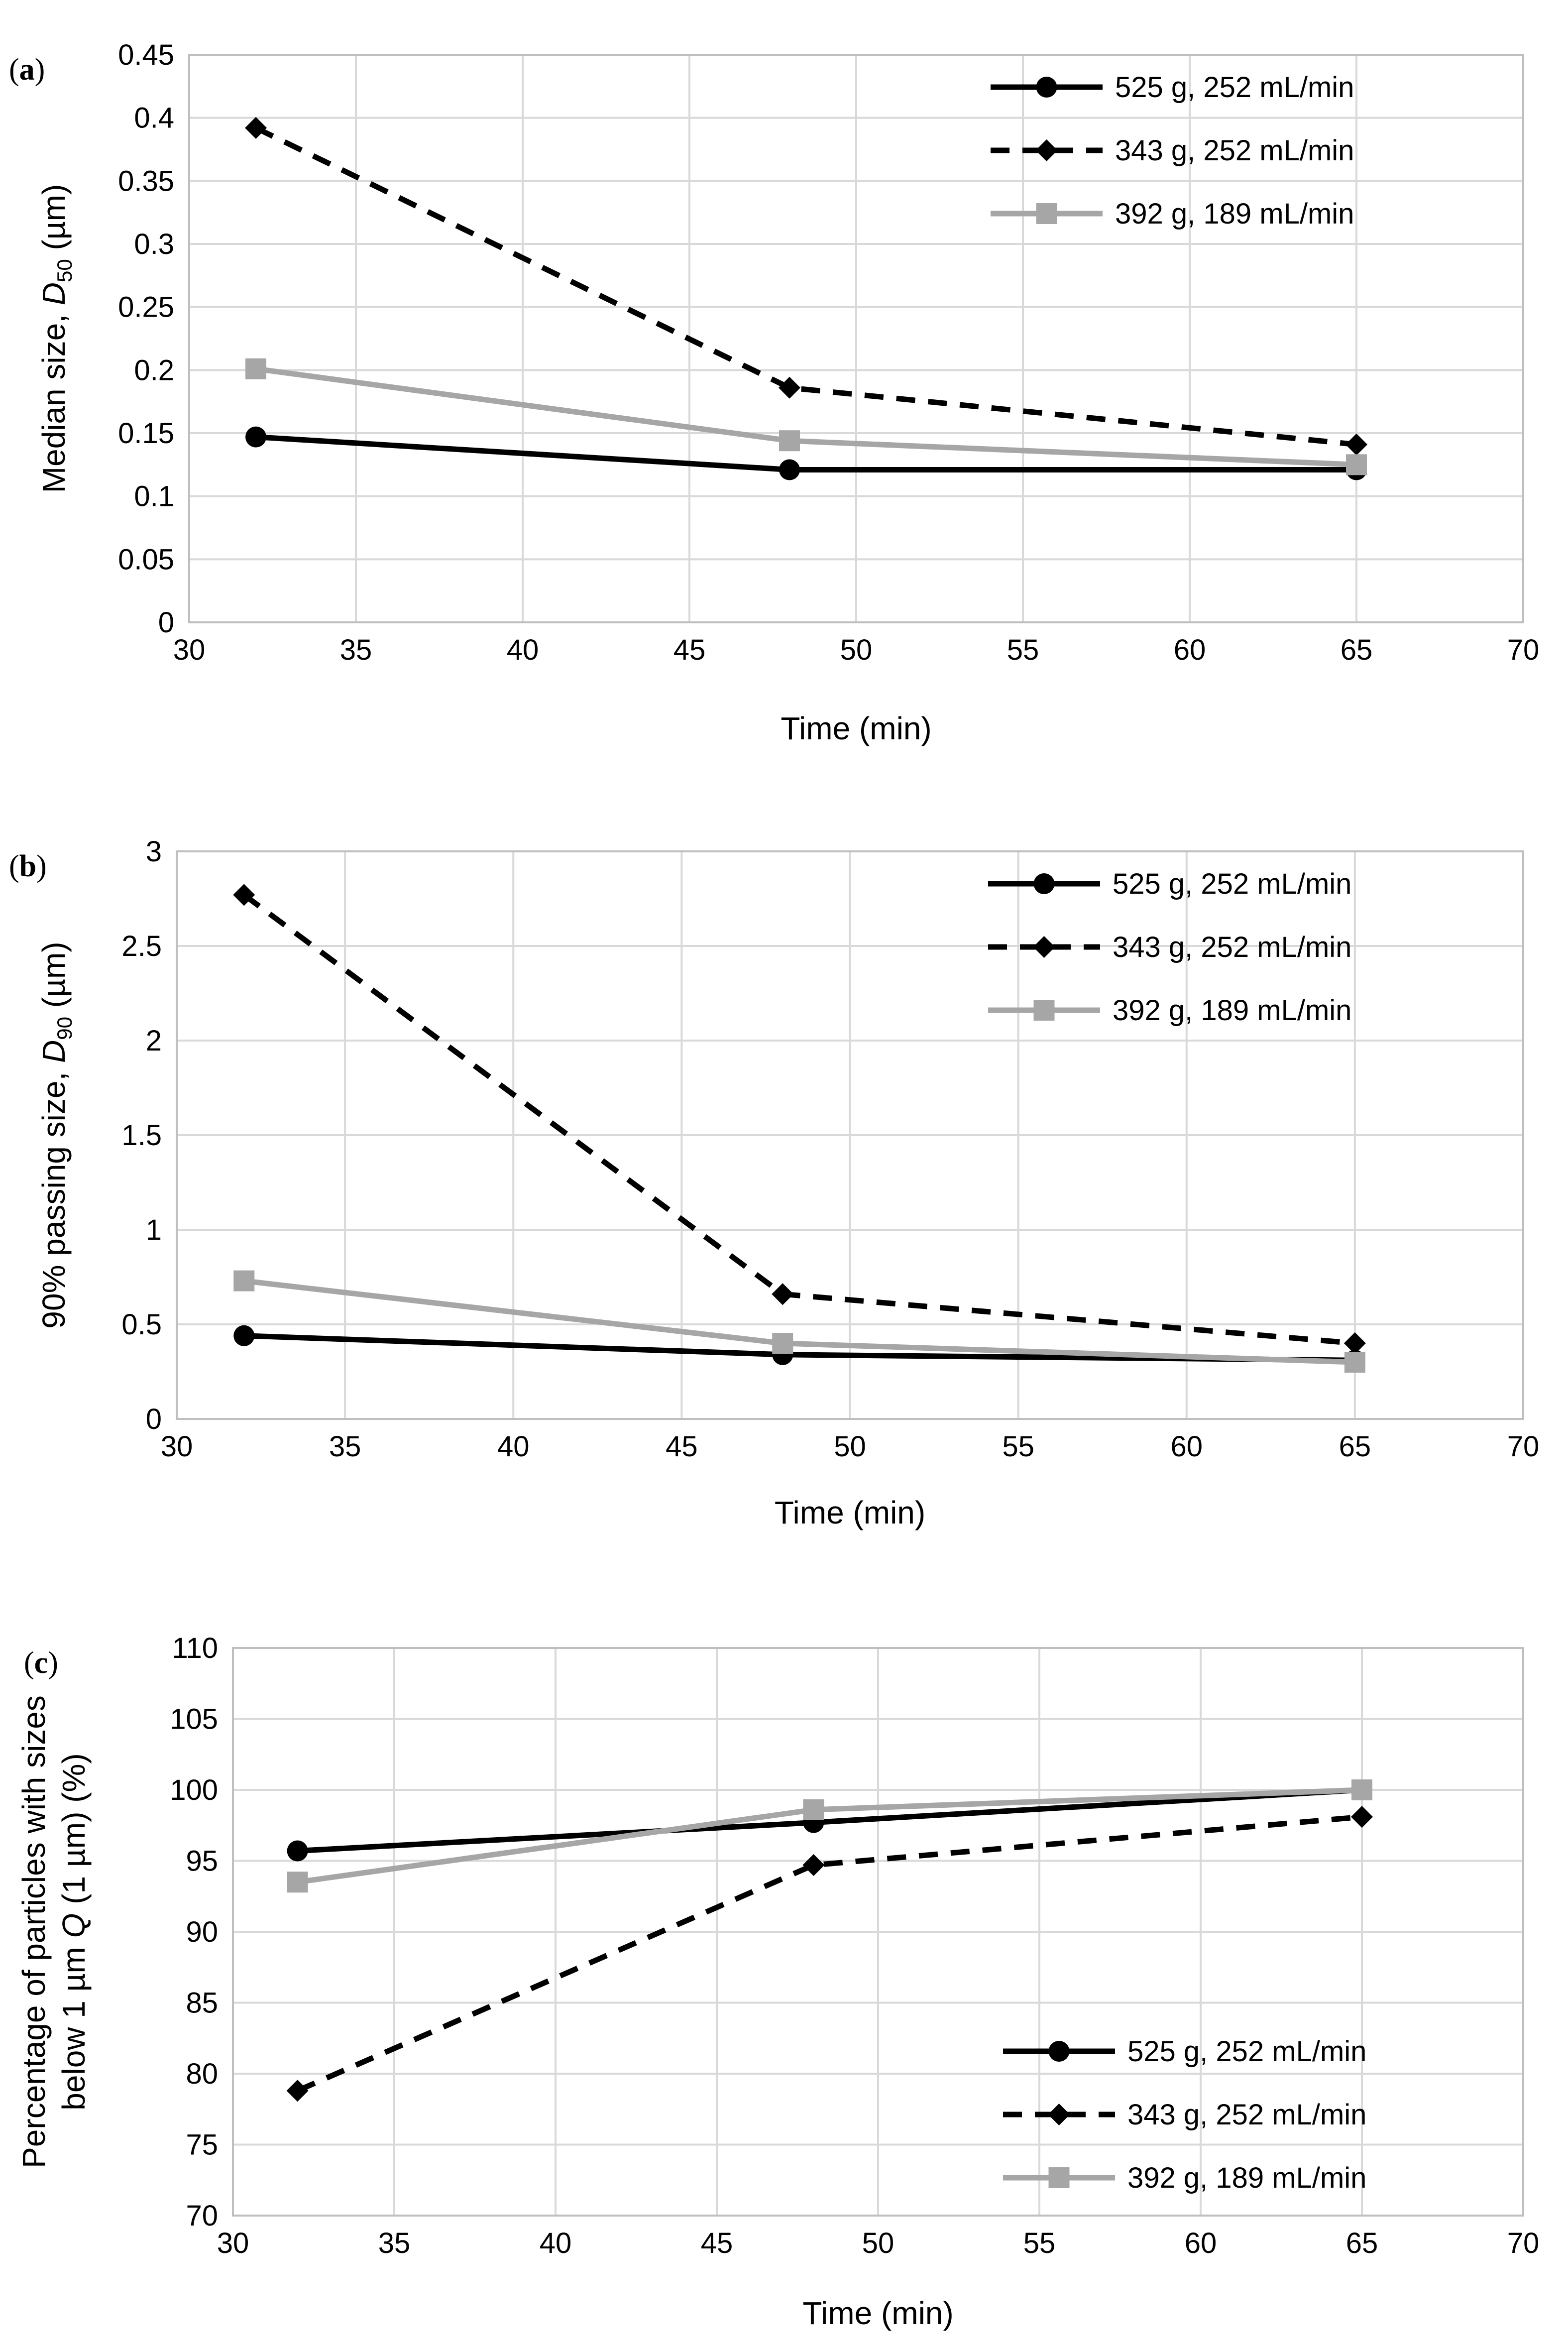 The image size is (1568, 2349). I want to click on y-tick-label: 0.1, so click(154, 496).